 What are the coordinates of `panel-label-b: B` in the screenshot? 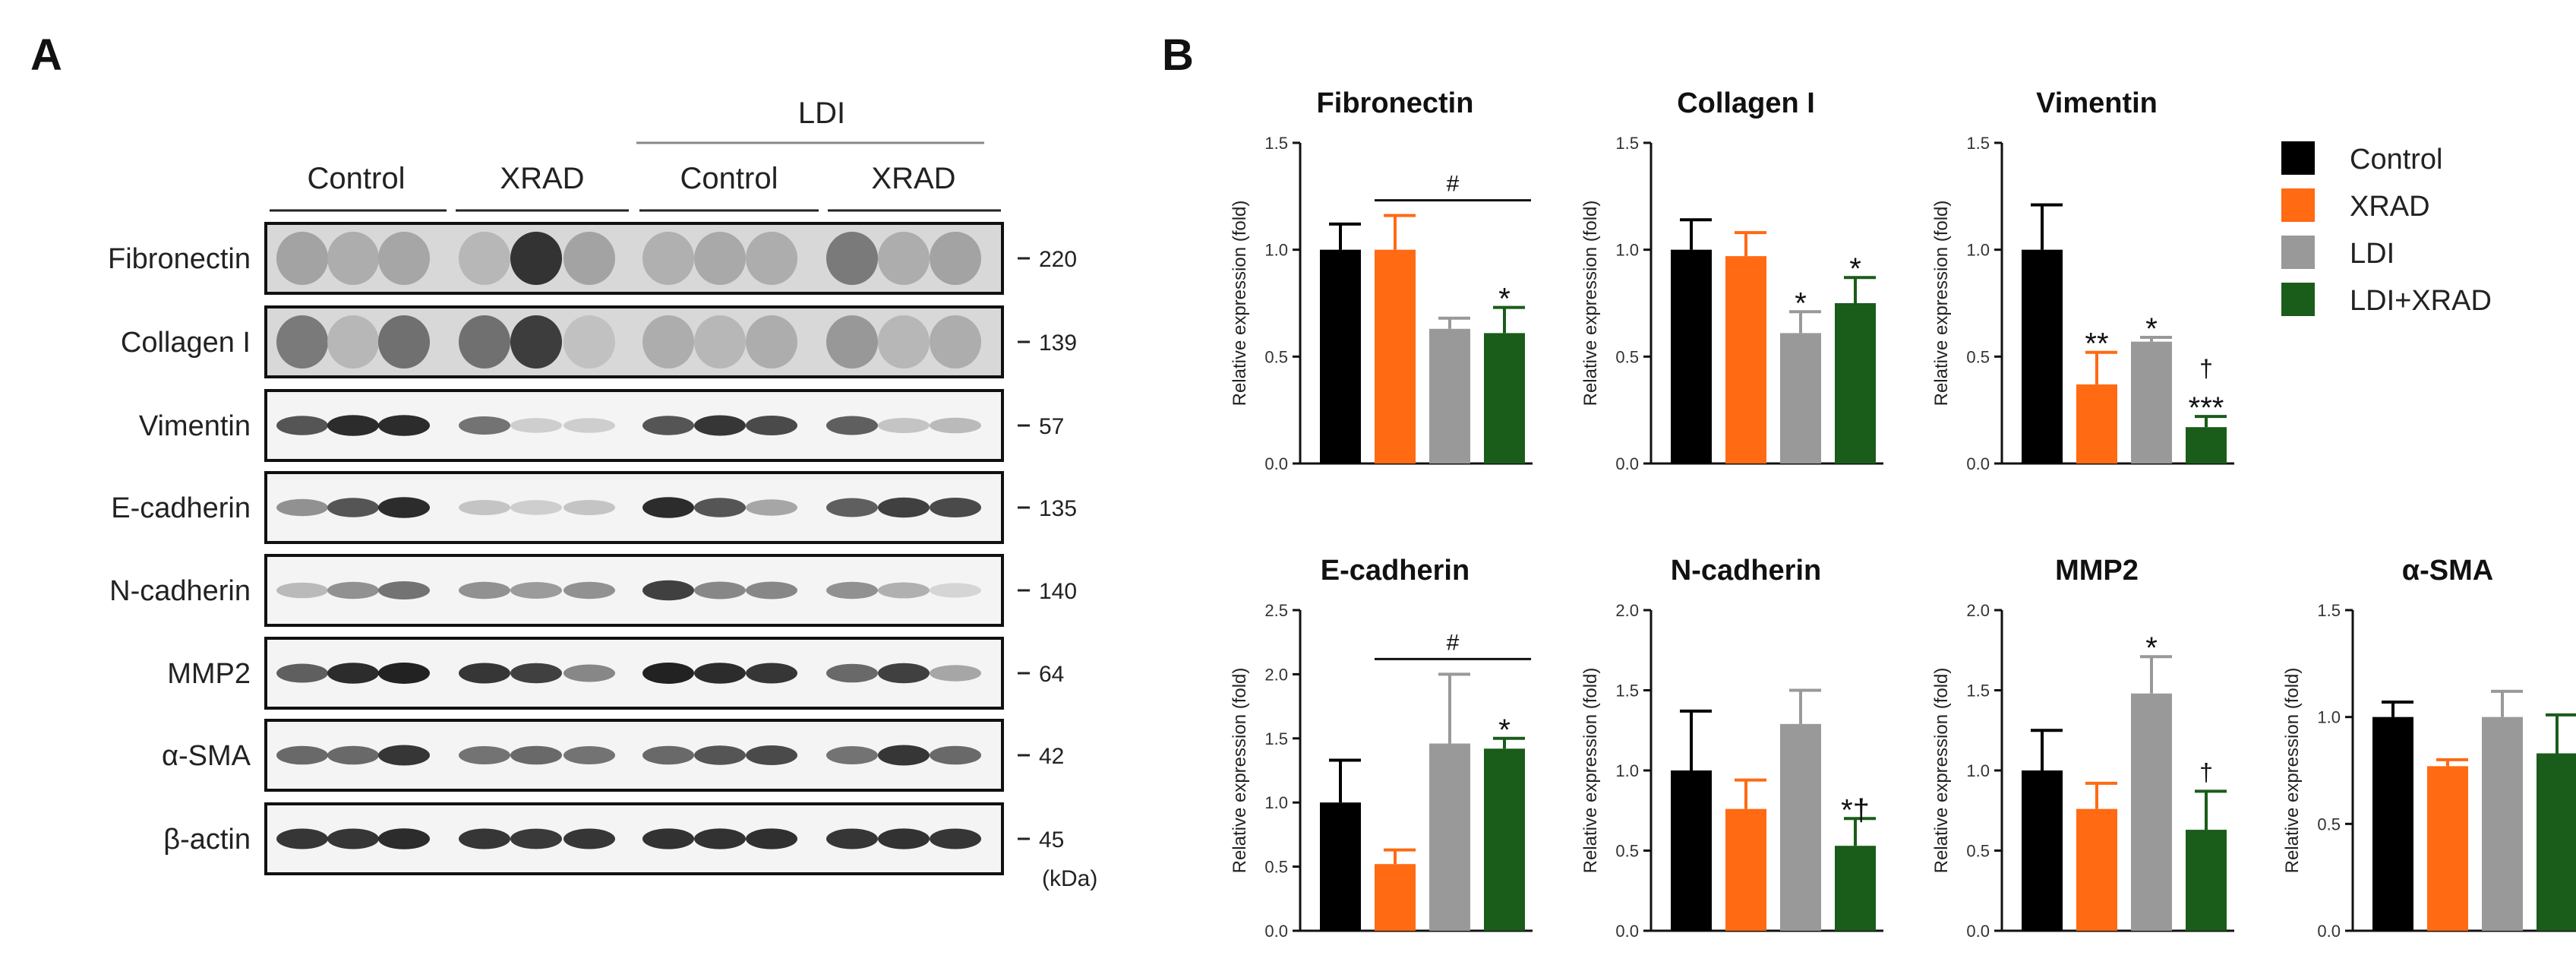 It's located at (1178, 55).